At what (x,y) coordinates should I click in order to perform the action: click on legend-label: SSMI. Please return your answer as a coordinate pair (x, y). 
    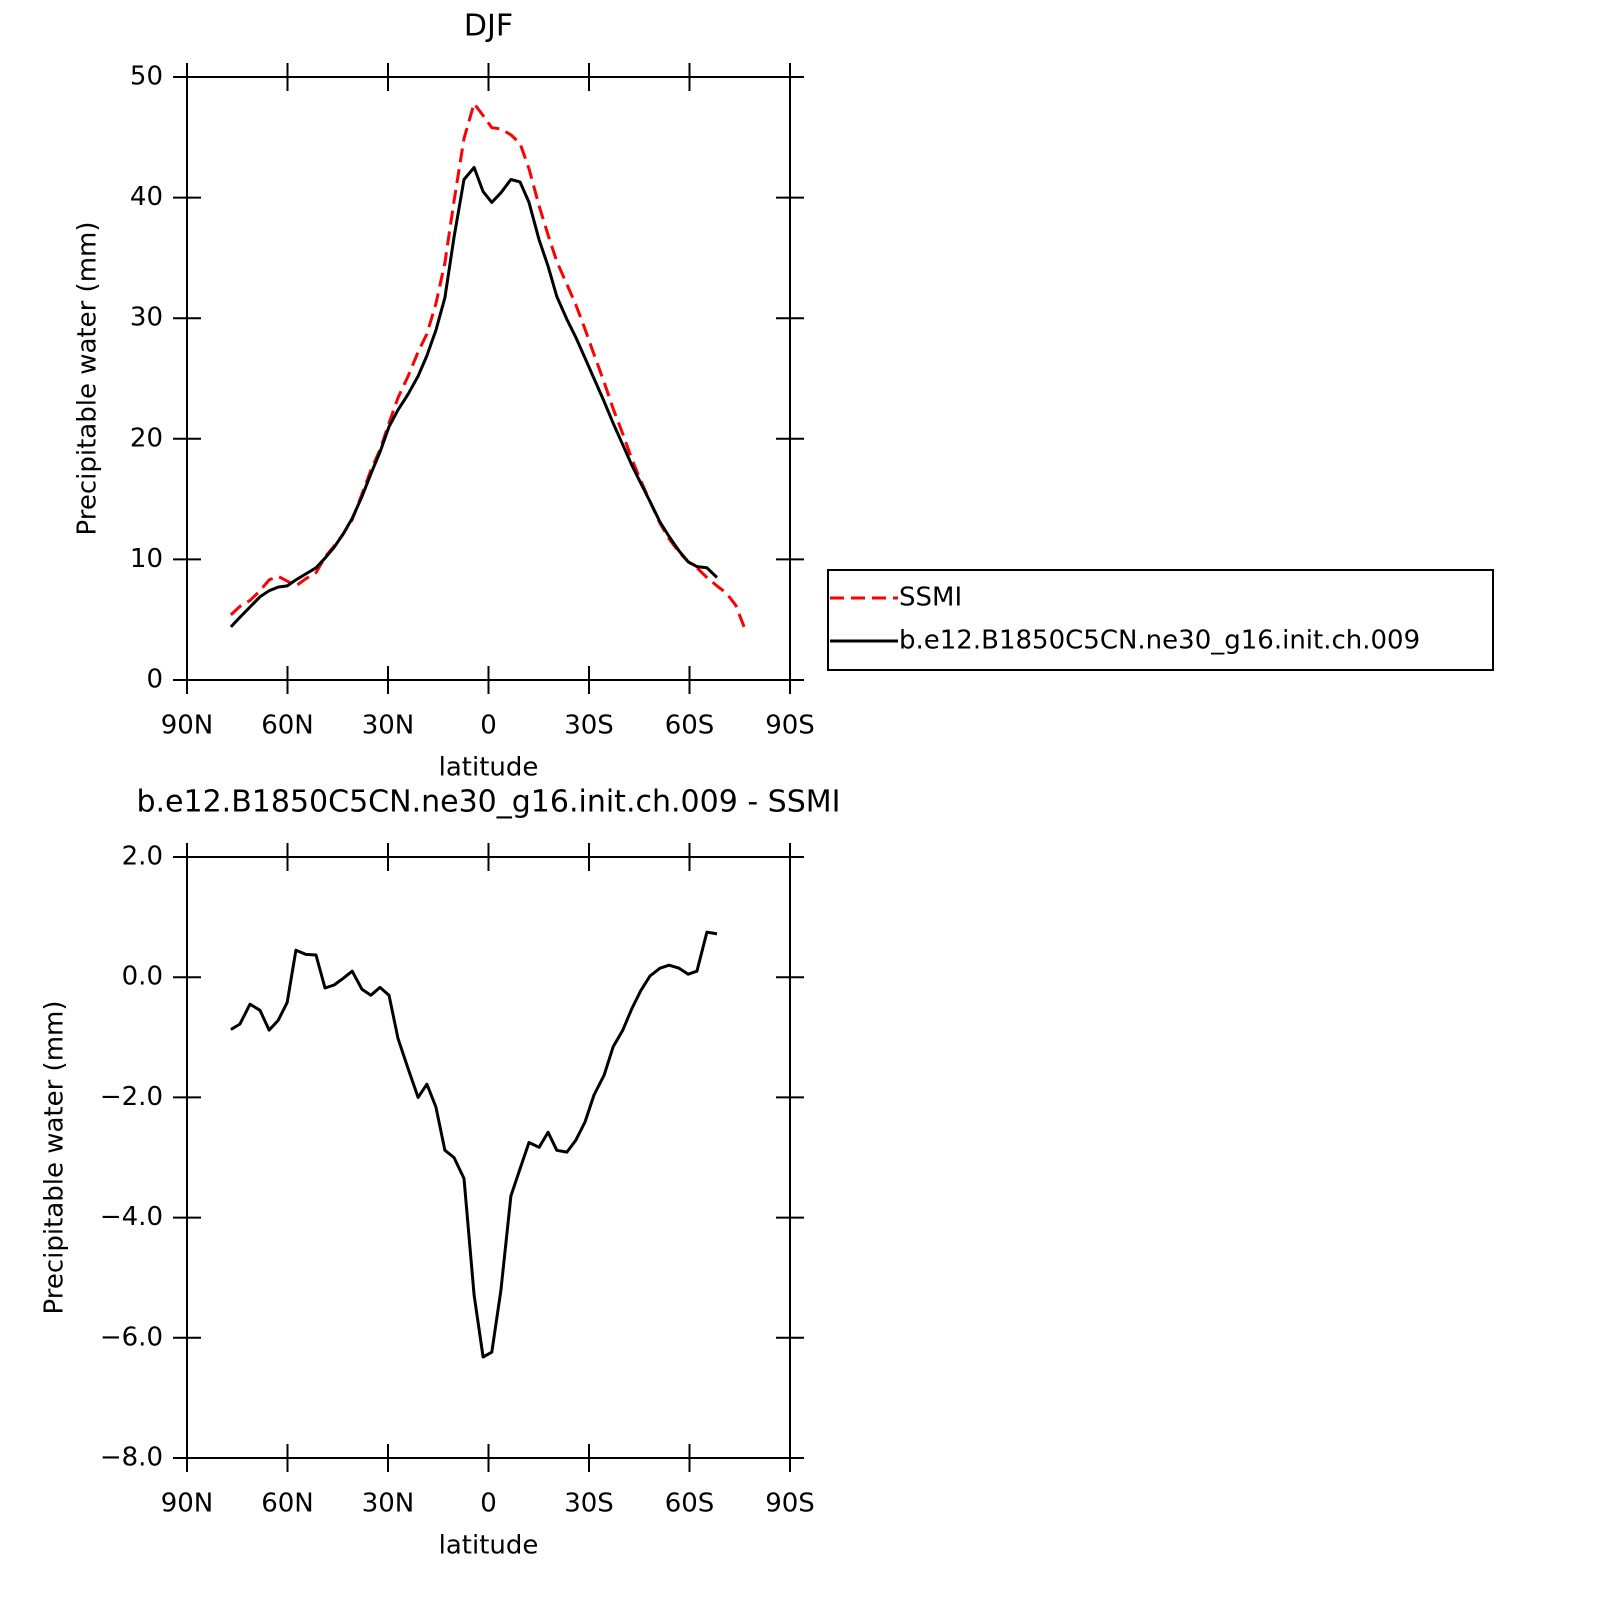
    Looking at the image, I should click on (930, 598).